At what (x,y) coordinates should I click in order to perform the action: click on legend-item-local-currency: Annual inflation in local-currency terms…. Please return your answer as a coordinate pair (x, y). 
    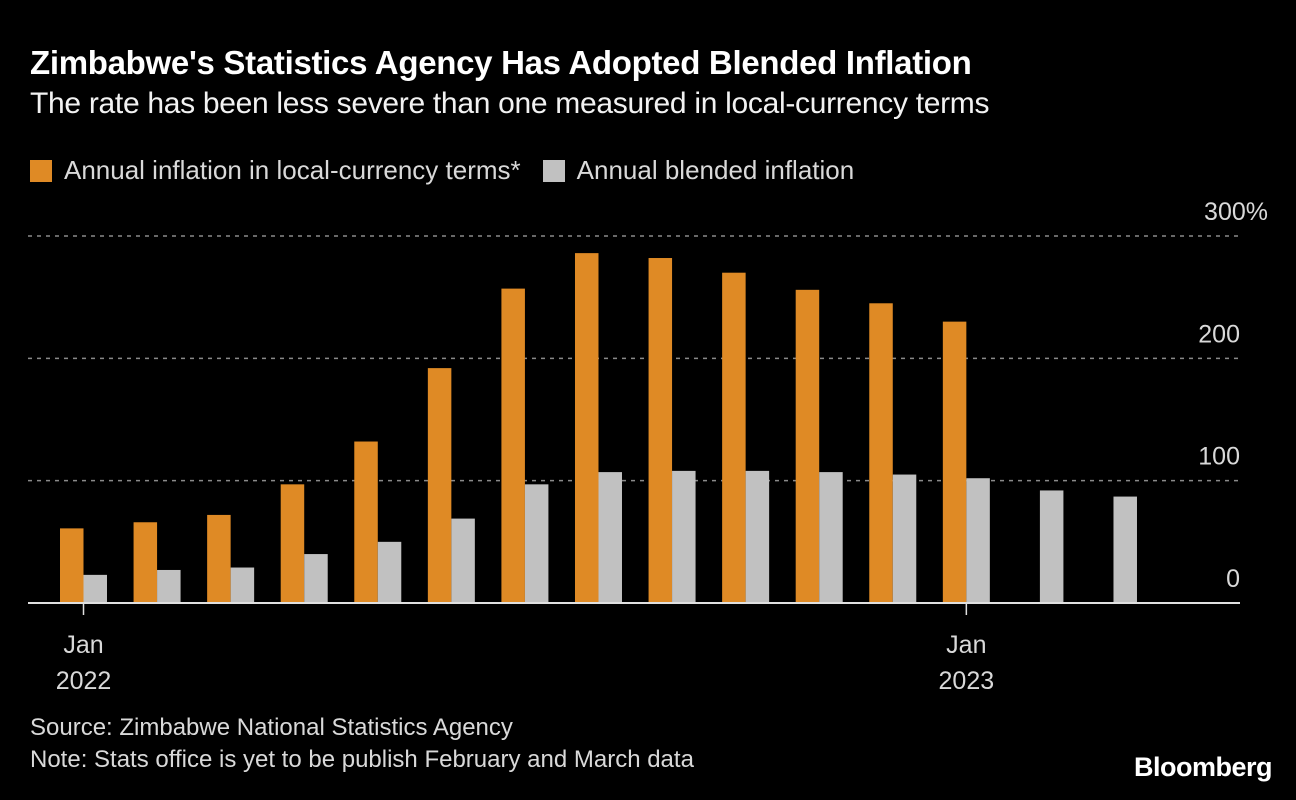
    Looking at the image, I should click on (275, 170).